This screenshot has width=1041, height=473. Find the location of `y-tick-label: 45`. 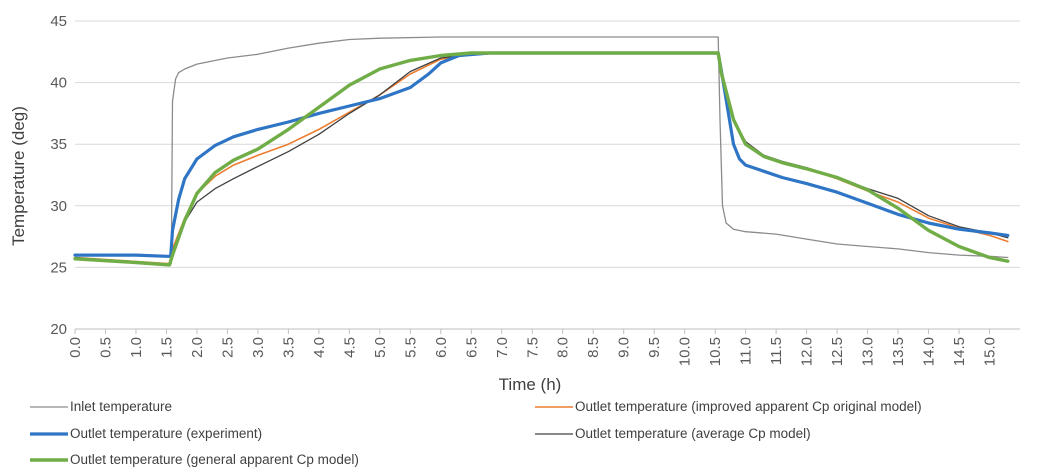

y-tick-label: 45 is located at coordinates (58, 21).